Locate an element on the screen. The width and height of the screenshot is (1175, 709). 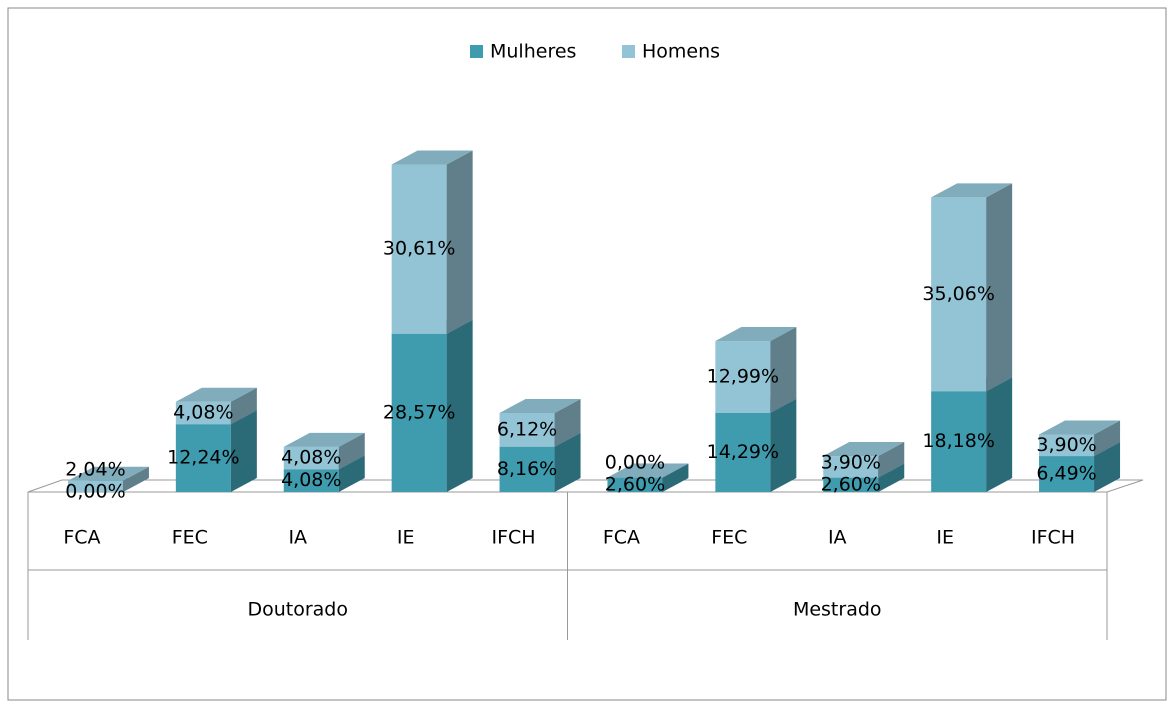
value-label: 2,04% is located at coordinates (95, 470).